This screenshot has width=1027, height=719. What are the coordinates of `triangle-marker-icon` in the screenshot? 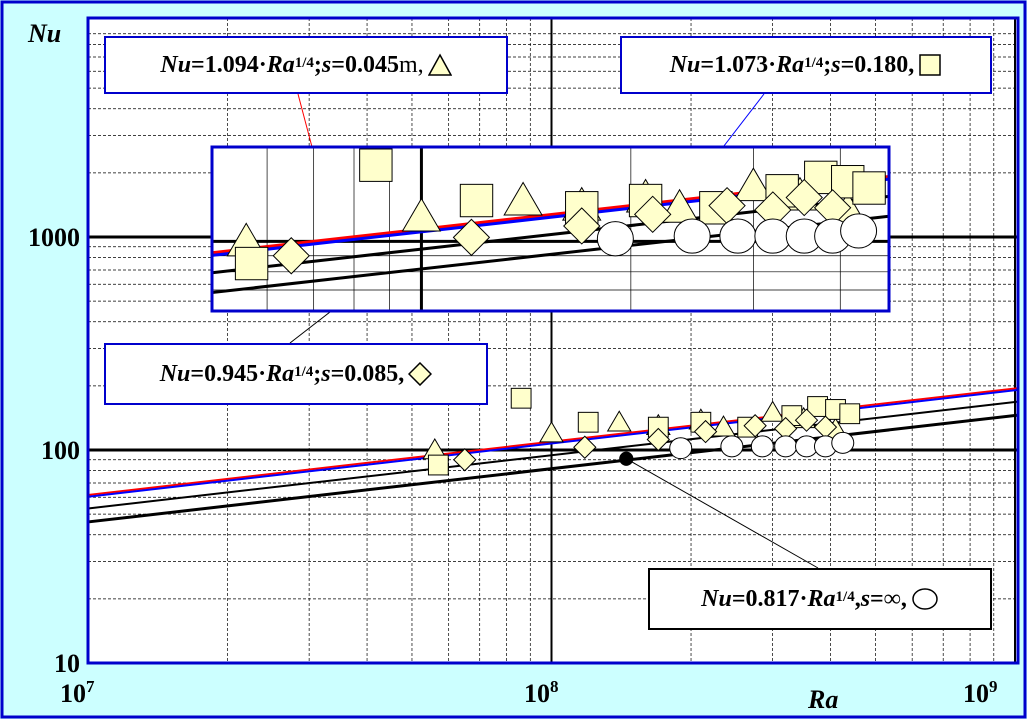 It's located at (439, 64).